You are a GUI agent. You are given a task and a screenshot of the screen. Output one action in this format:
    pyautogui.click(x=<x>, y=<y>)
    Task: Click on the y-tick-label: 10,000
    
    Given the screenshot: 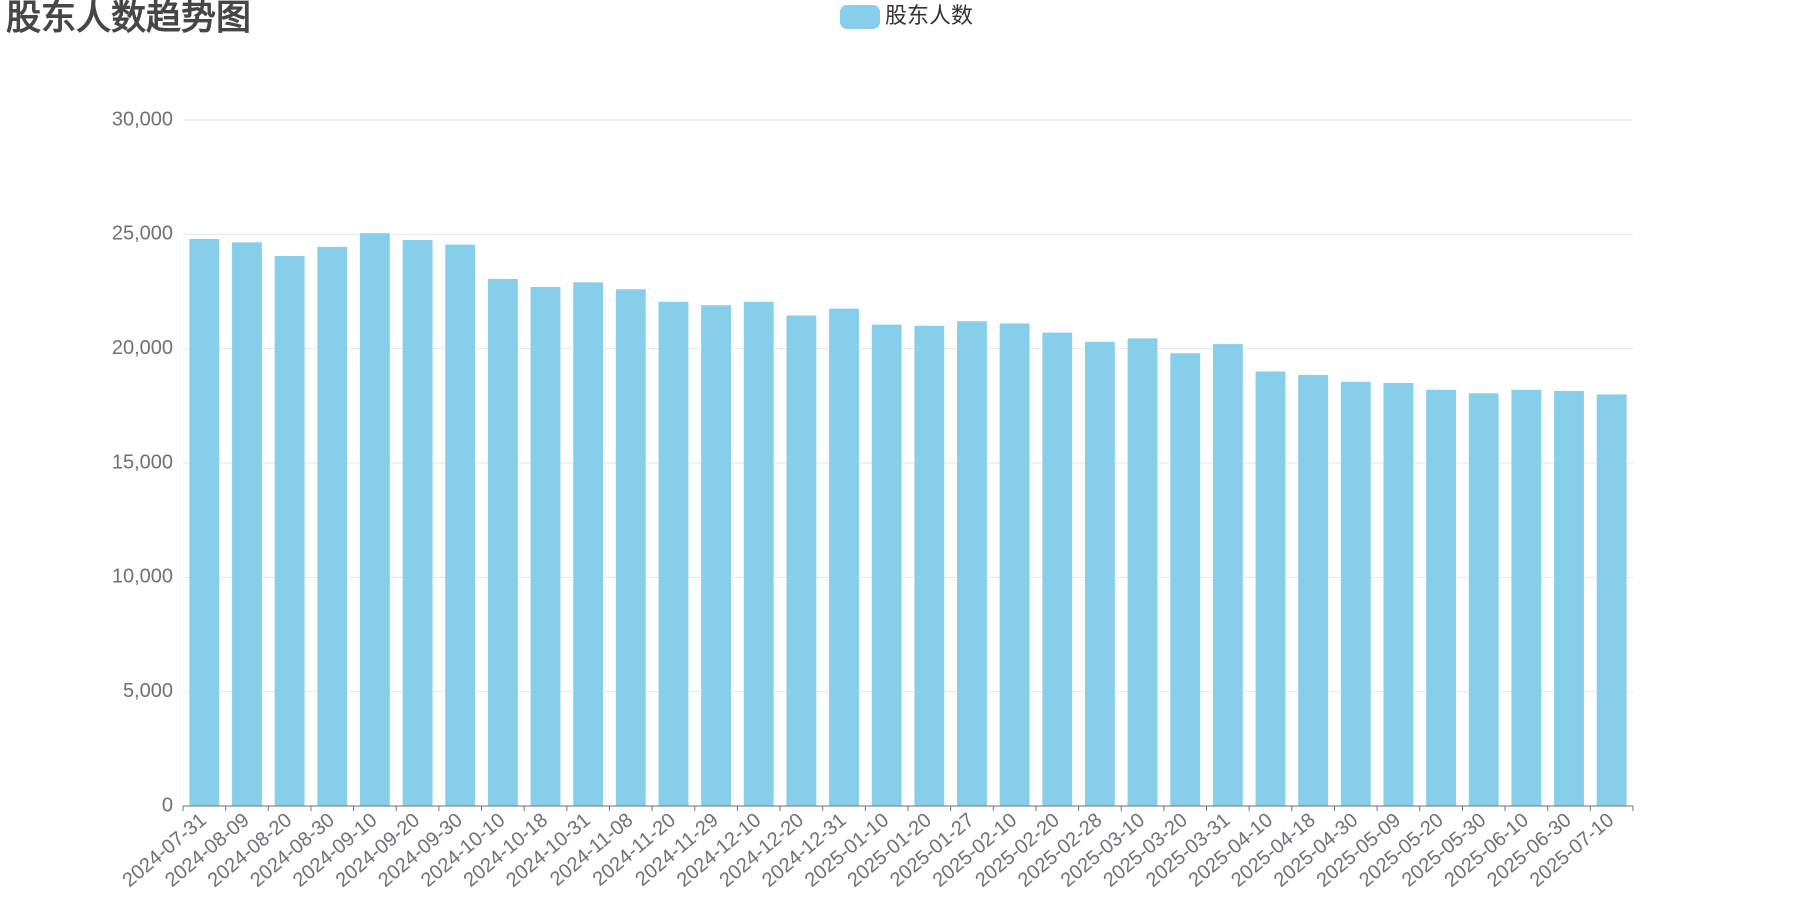 What is the action you would take?
    pyautogui.click(x=142, y=577)
    